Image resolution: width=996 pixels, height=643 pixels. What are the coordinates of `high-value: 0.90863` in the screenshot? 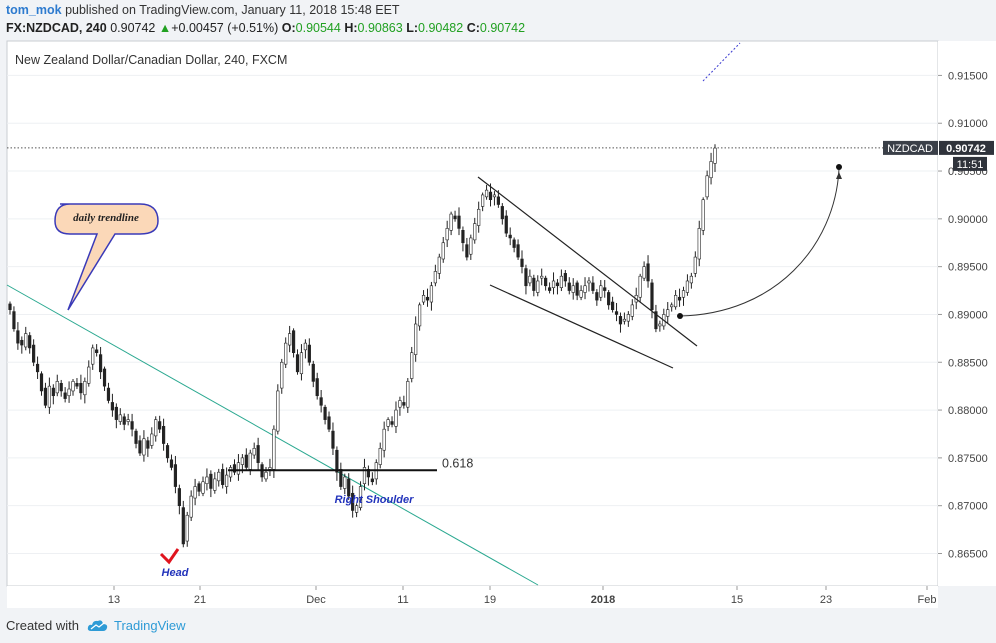 It's located at (380, 28).